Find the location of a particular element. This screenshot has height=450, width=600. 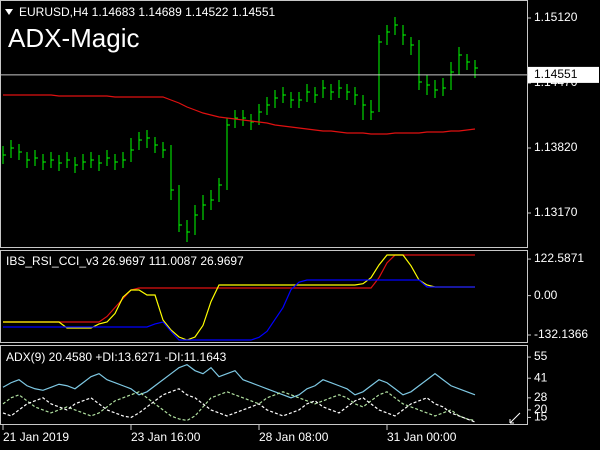

y-tick-label: 15 is located at coordinates (541, 417).